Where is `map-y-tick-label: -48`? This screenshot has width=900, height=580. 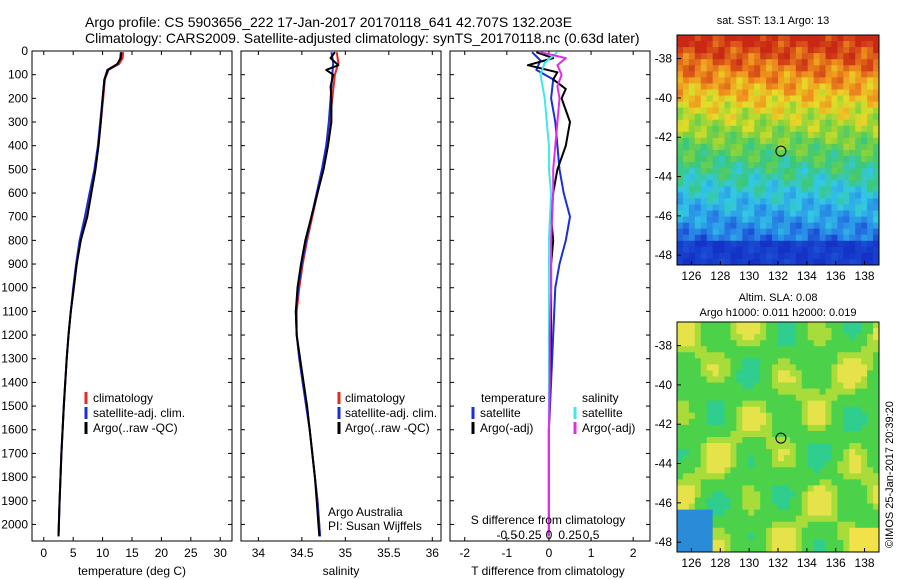
map-y-tick-label: -48 is located at coordinates (664, 542).